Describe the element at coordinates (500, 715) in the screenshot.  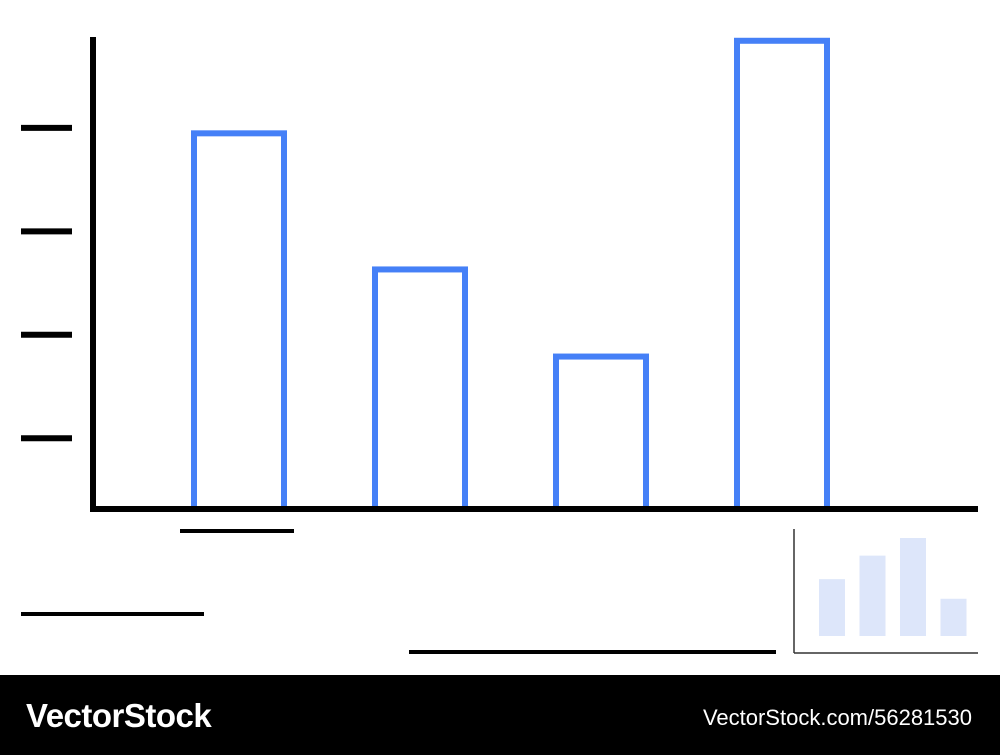
I see `footer-banner: VectorStock VectorStock.com/56281530` at that location.